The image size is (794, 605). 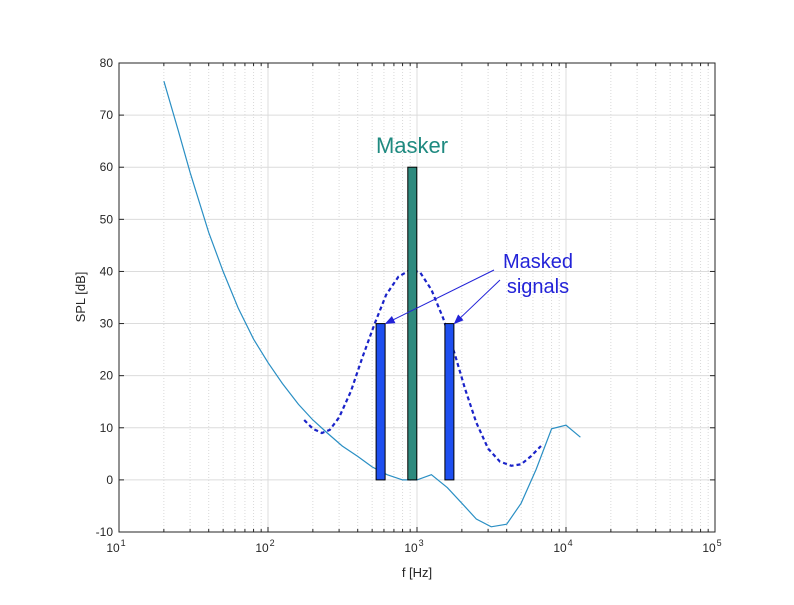 What do you see at coordinates (105, 532) in the screenshot?
I see `y-tick-label: -10` at bounding box center [105, 532].